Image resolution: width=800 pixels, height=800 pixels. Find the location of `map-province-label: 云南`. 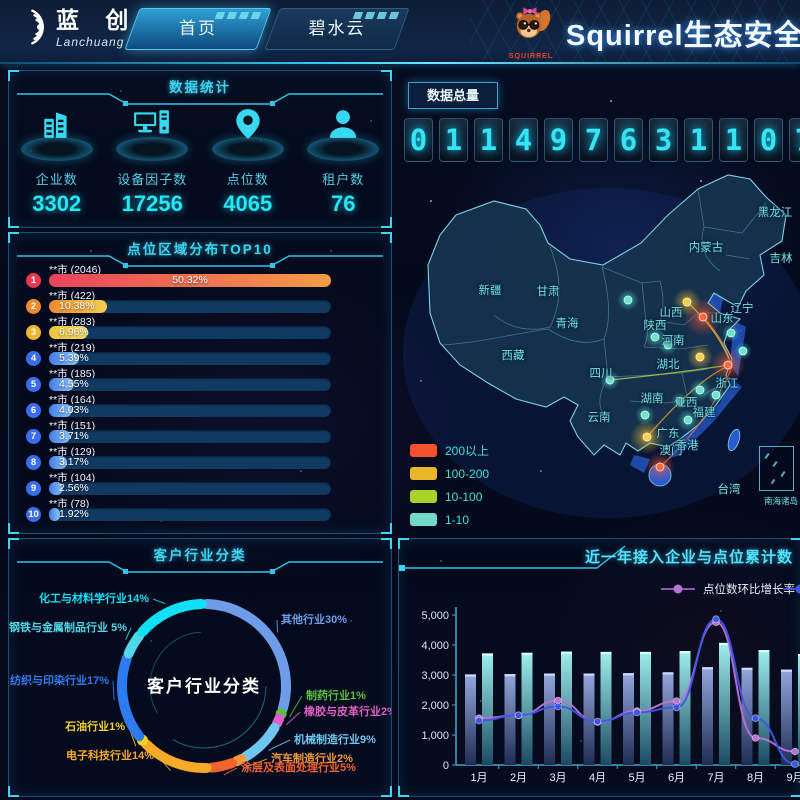

map-province-label: 云南 is located at coordinates (599, 418).